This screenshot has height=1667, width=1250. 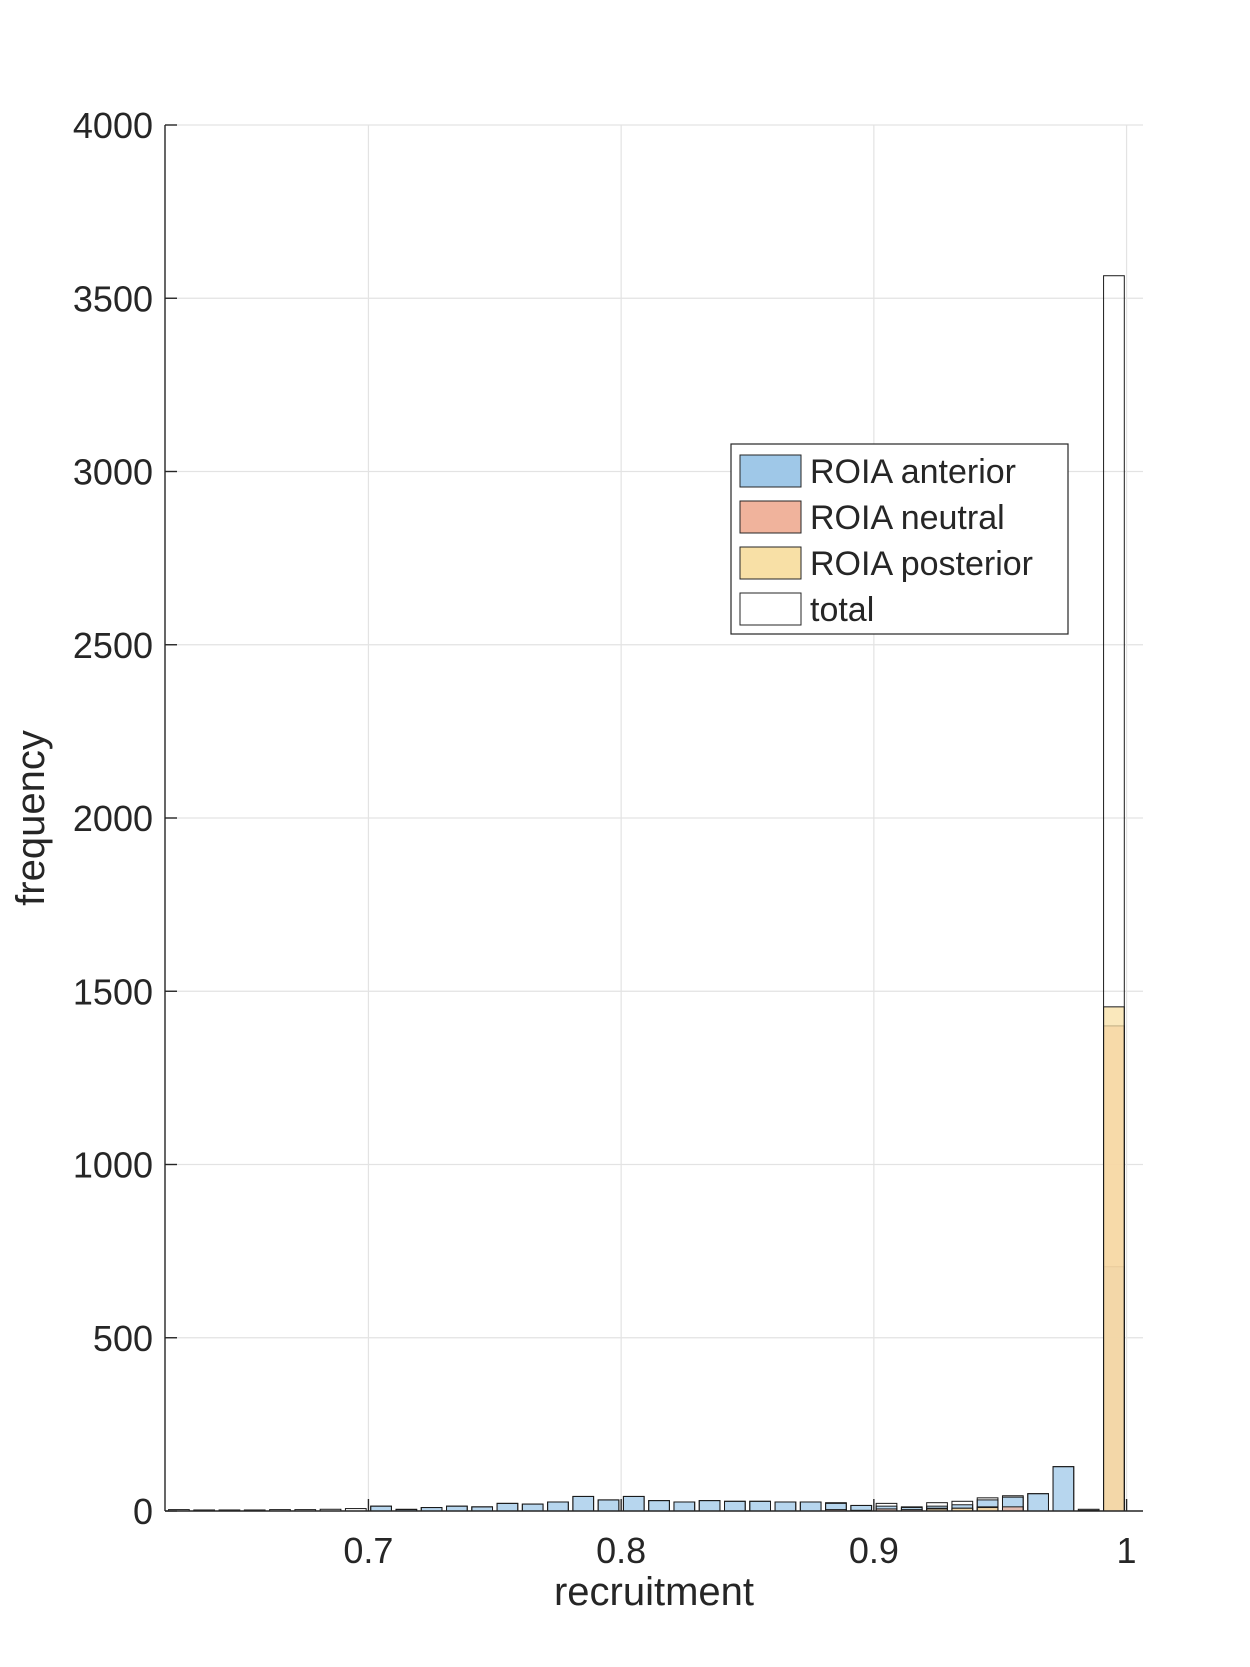 I want to click on legend-swatch-total, so click(x=770, y=609).